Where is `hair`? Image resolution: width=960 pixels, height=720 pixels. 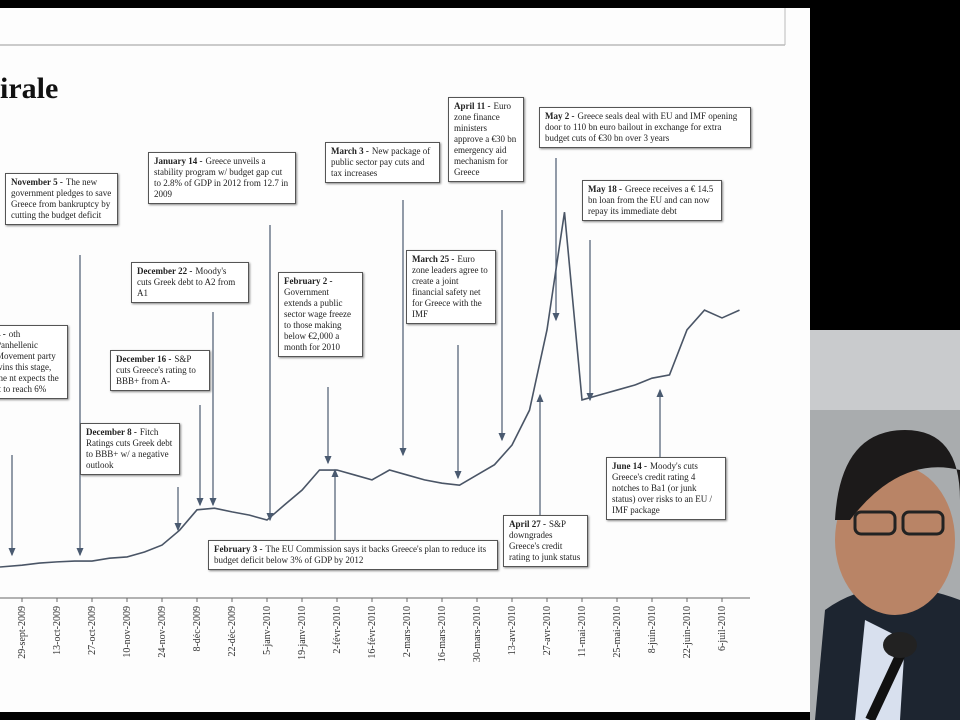 hair is located at coordinates (897, 475).